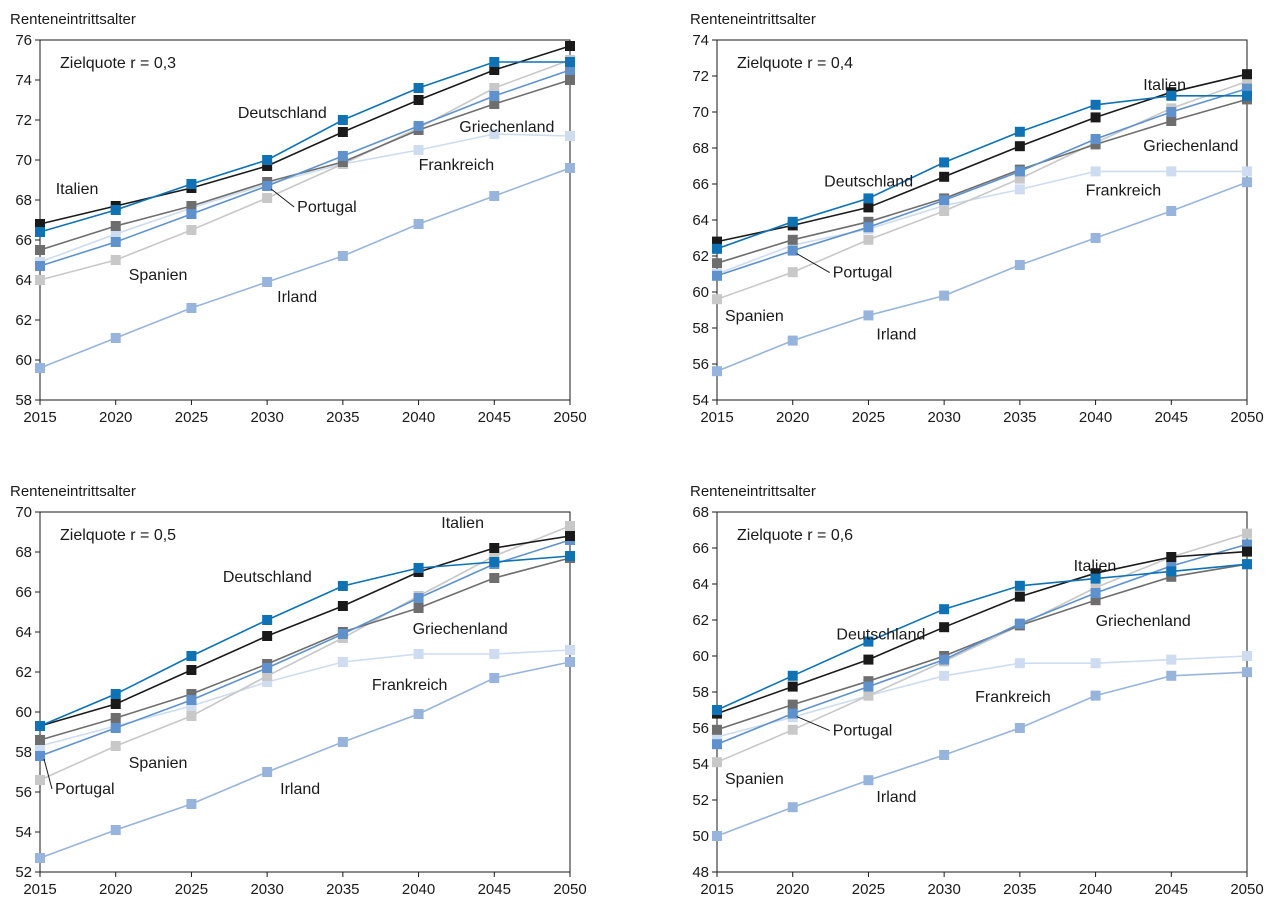 The image size is (1269, 899). What do you see at coordinates (305, 198) in the screenshot?
I see `series-line-frankreich` at bounding box center [305, 198].